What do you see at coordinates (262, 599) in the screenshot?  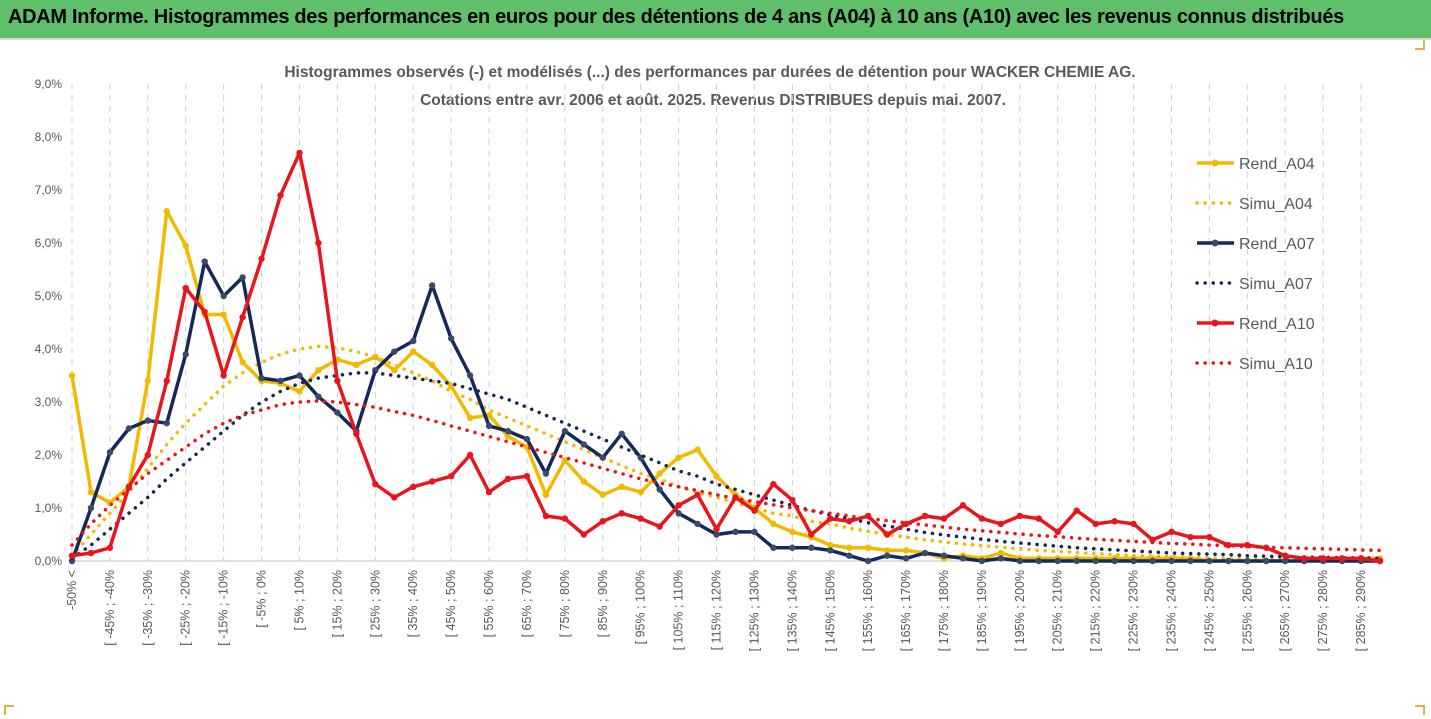 I see `x-tick-label: [ -5% ; 0%` at bounding box center [262, 599].